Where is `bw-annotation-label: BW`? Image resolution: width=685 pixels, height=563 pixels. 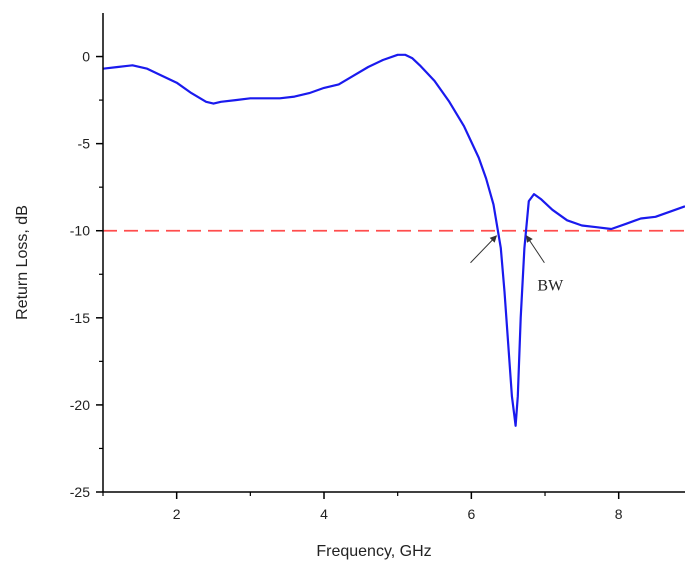 bw-annotation-label: BW is located at coordinates (550, 286).